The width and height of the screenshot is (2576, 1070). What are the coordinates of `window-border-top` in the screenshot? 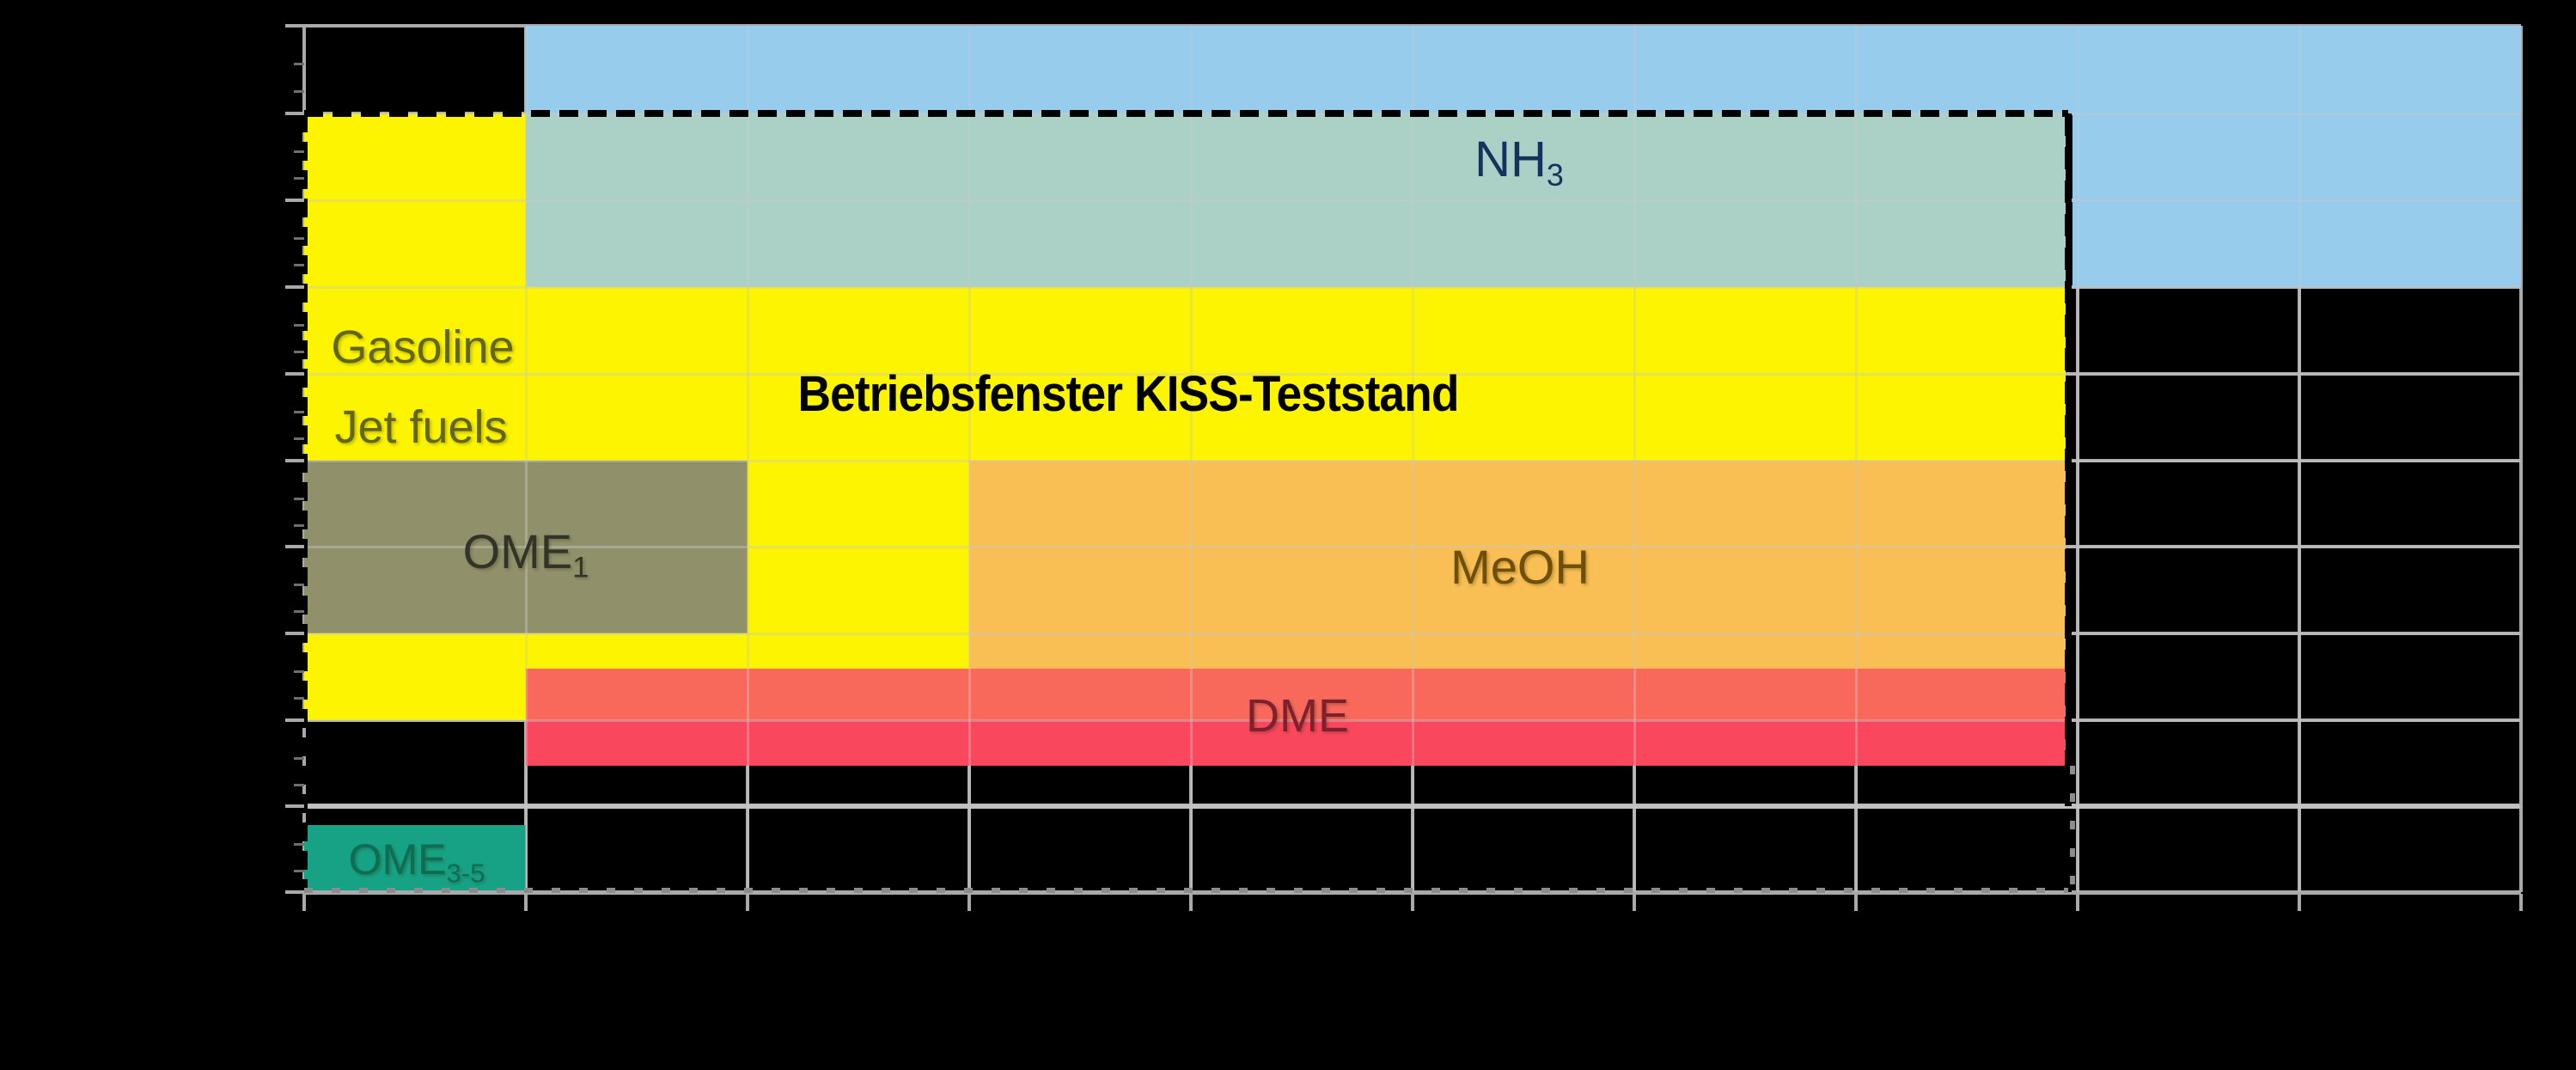 It's located at (1186, 114).